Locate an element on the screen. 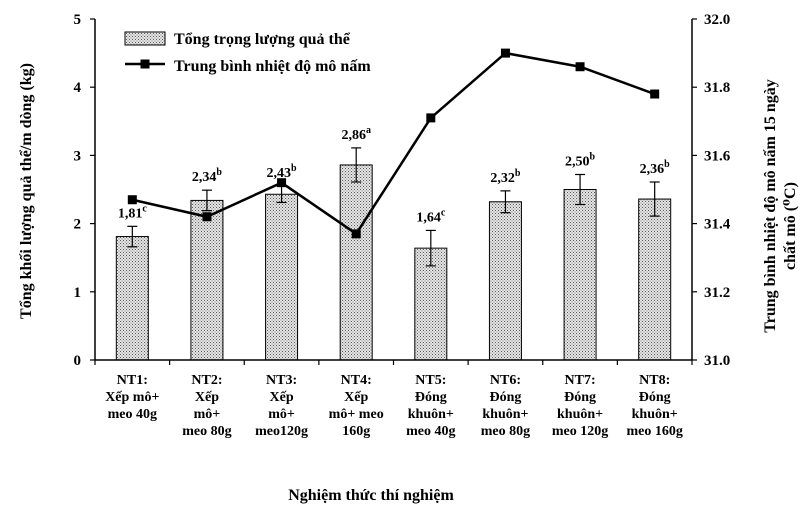  bar-value-label: 2,34b is located at coordinates (207, 176).